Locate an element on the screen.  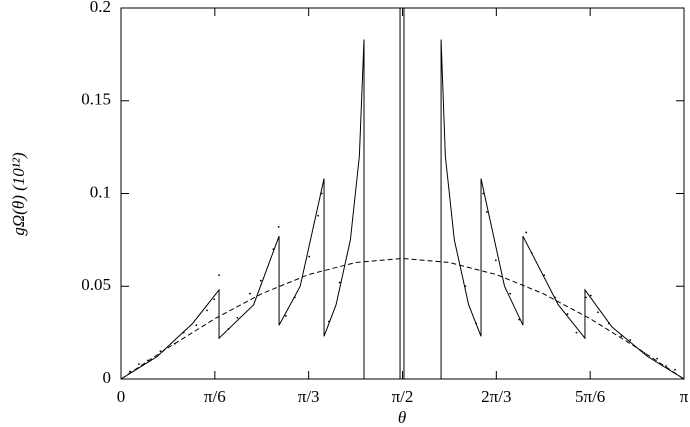
x-tick-label: π/2 is located at coordinates (403, 396).